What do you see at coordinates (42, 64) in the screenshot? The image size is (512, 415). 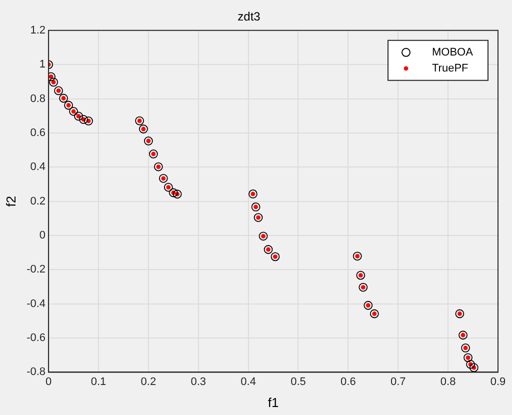 I see `y-tick-label: 1` at bounding box center [42, 64].